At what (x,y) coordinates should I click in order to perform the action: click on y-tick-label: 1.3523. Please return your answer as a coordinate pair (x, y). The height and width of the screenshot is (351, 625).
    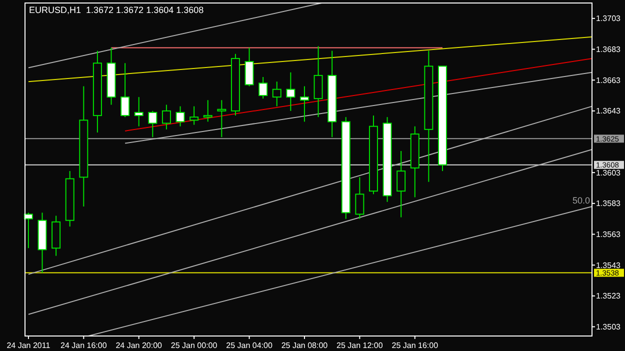
    Looking at the image, I should click on (609, 296).